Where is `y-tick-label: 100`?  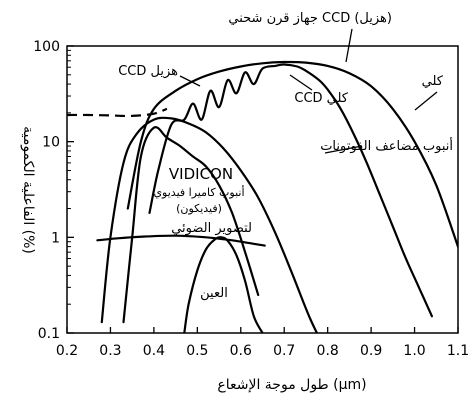
y-tick-label: 100 is located at coordinates (46, 47).